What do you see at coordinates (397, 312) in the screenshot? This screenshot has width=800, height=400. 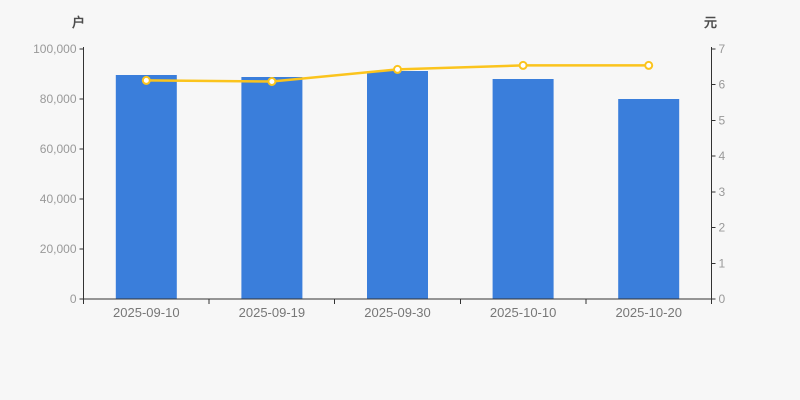 I see `x-axis-label: 2025-09-30` at bounding box center [397, 312].